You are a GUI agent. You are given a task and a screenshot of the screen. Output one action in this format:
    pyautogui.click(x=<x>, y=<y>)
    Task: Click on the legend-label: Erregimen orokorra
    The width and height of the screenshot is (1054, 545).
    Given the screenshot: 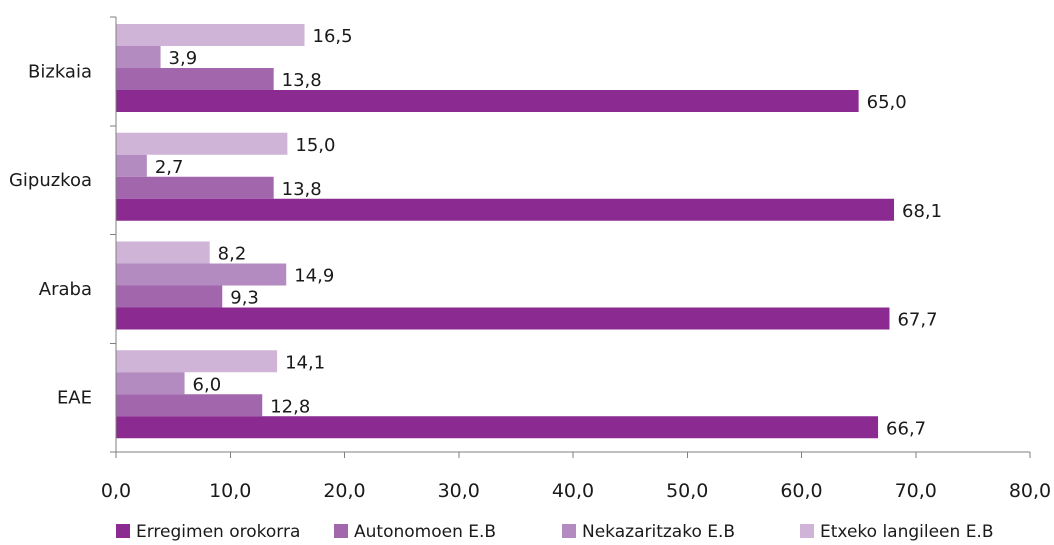 What is the action you would take?
    pyautogui.click(x=218, y=532)
    